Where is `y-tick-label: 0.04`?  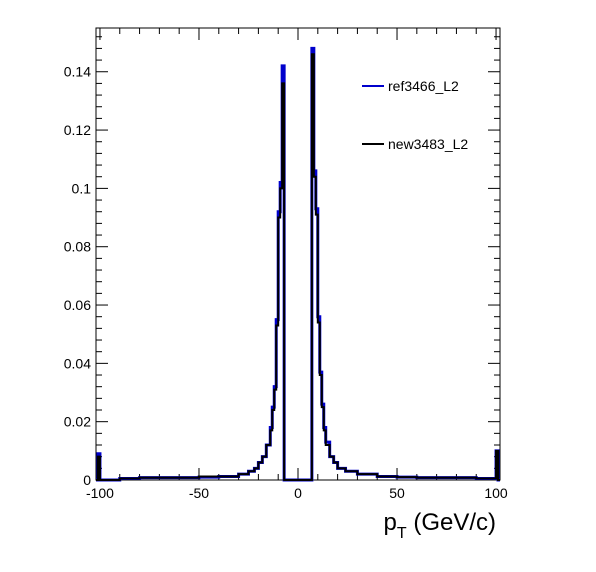
y-tick-label: 0.04 is located at coordinates (77, 363).